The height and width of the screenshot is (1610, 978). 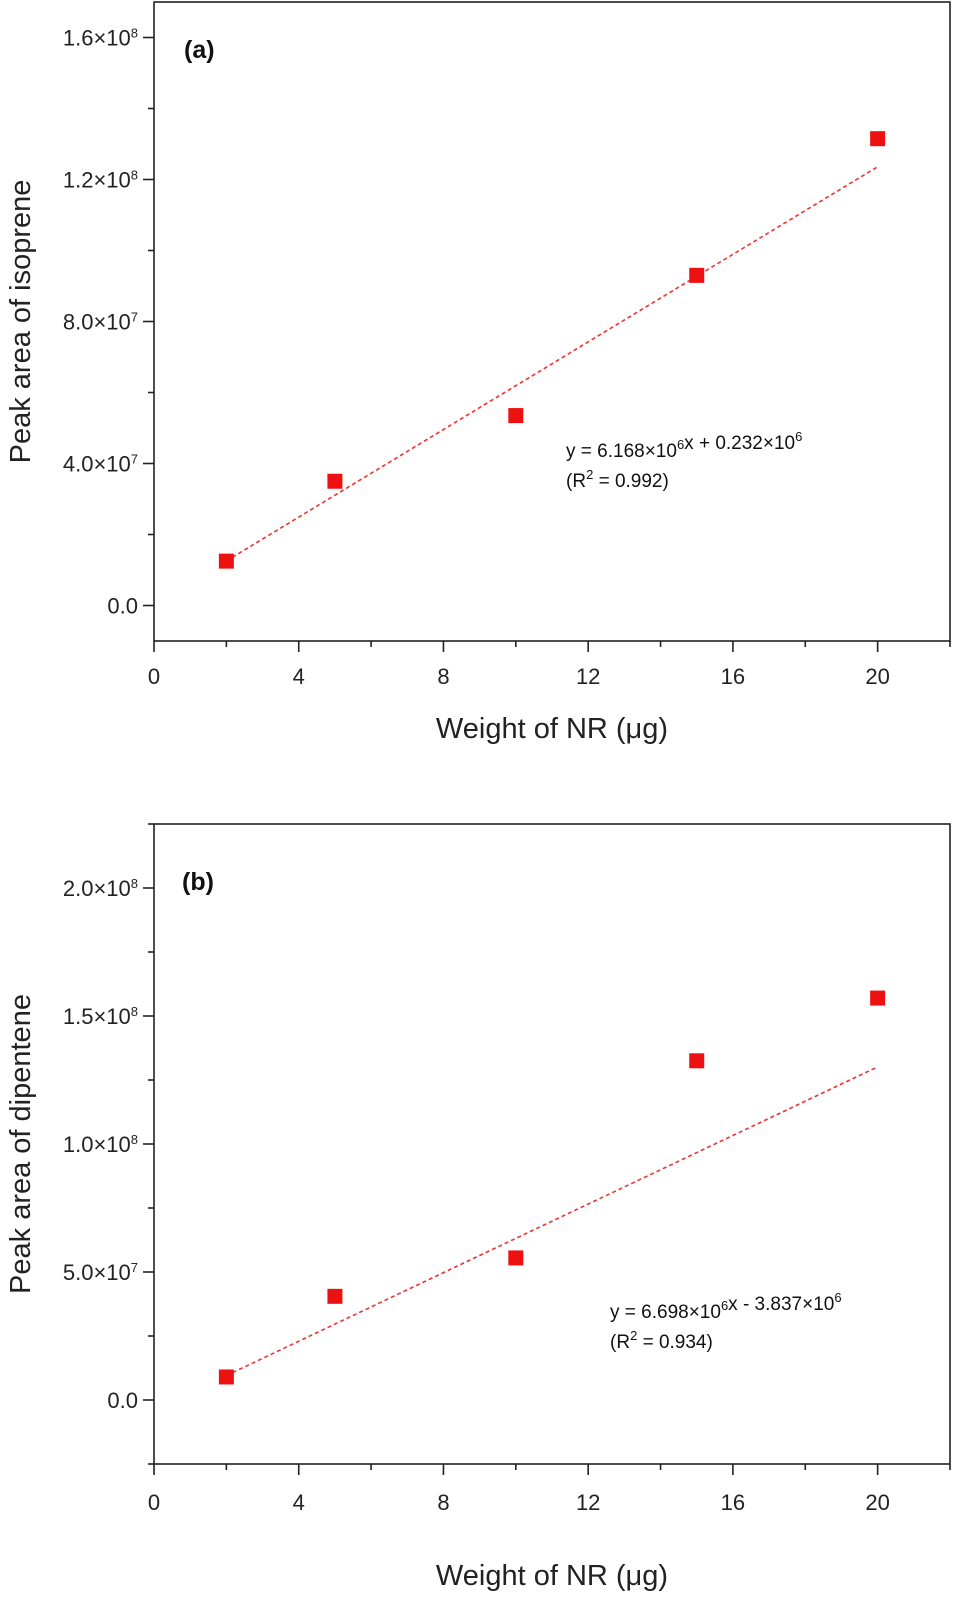 What do you see at coordinates (100, 888) in the screenshot?
I see `y-tick-label: 2.0×108` at bounding box center [100, 888].